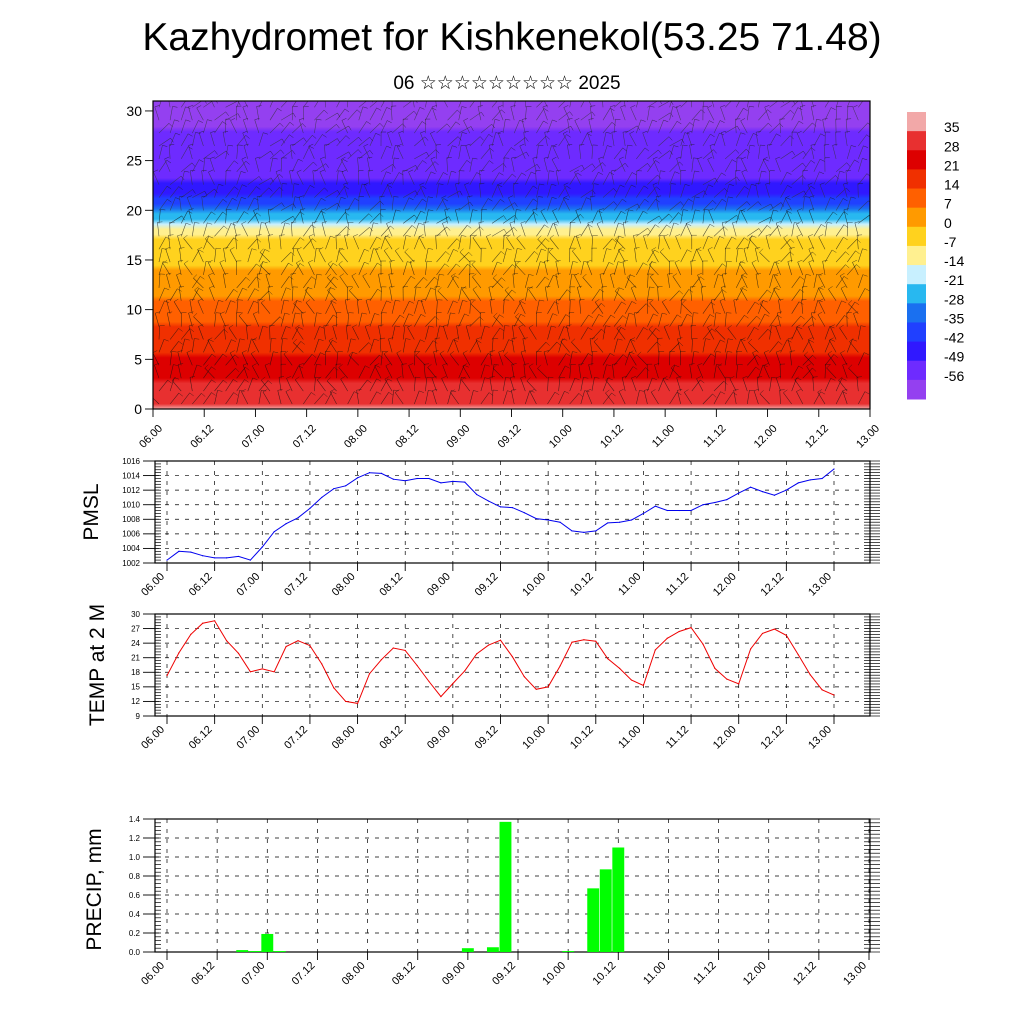 The width and height of the screenshot is (1024, 1024). What do you see at coordinates (704, 973) in the screenshot?
I see `precip-x-tick-label: 11.12` at bounding box center [704, 973].